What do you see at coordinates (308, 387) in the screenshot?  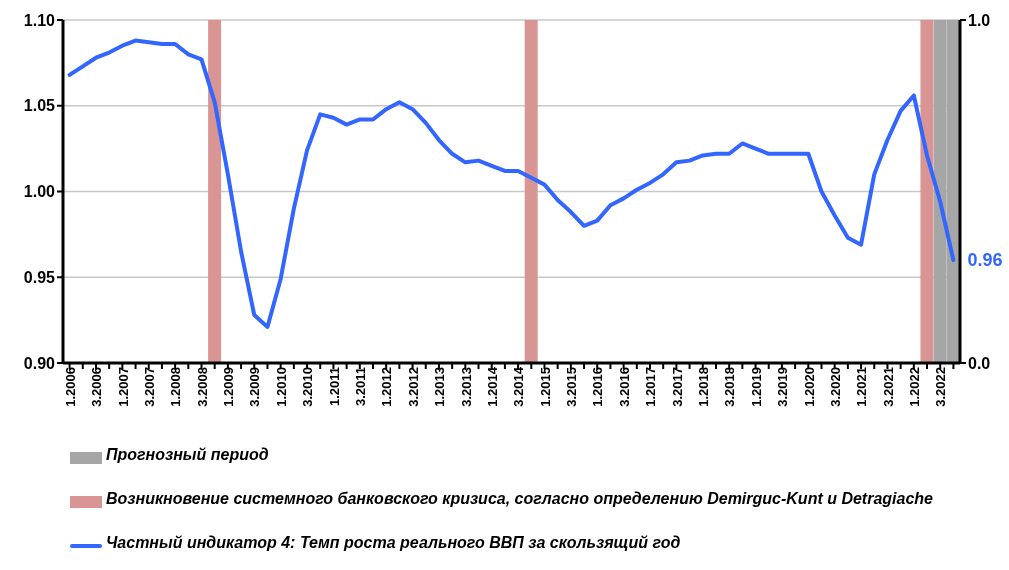 I see `x-tick-label: 3.2010` at bounding box center [308, 387].